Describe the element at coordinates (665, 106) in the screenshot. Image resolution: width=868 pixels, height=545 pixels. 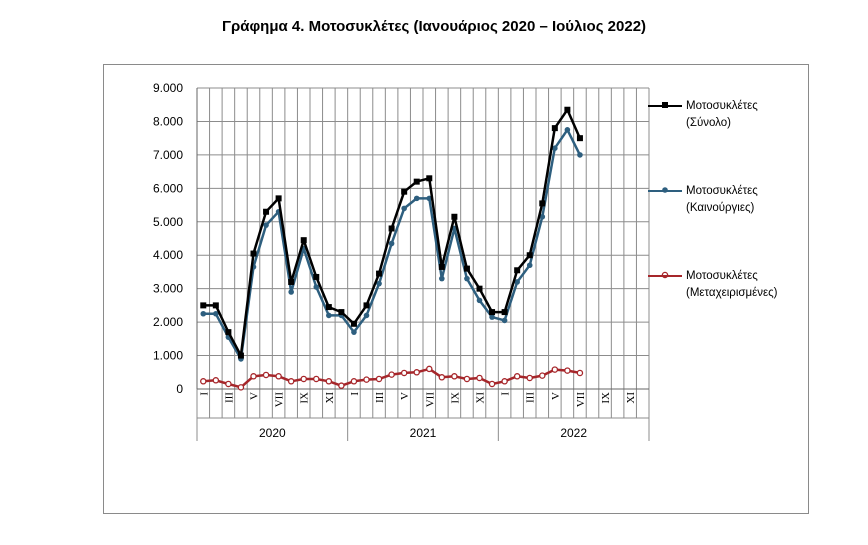
I see `legend-swatch-total` at that location.